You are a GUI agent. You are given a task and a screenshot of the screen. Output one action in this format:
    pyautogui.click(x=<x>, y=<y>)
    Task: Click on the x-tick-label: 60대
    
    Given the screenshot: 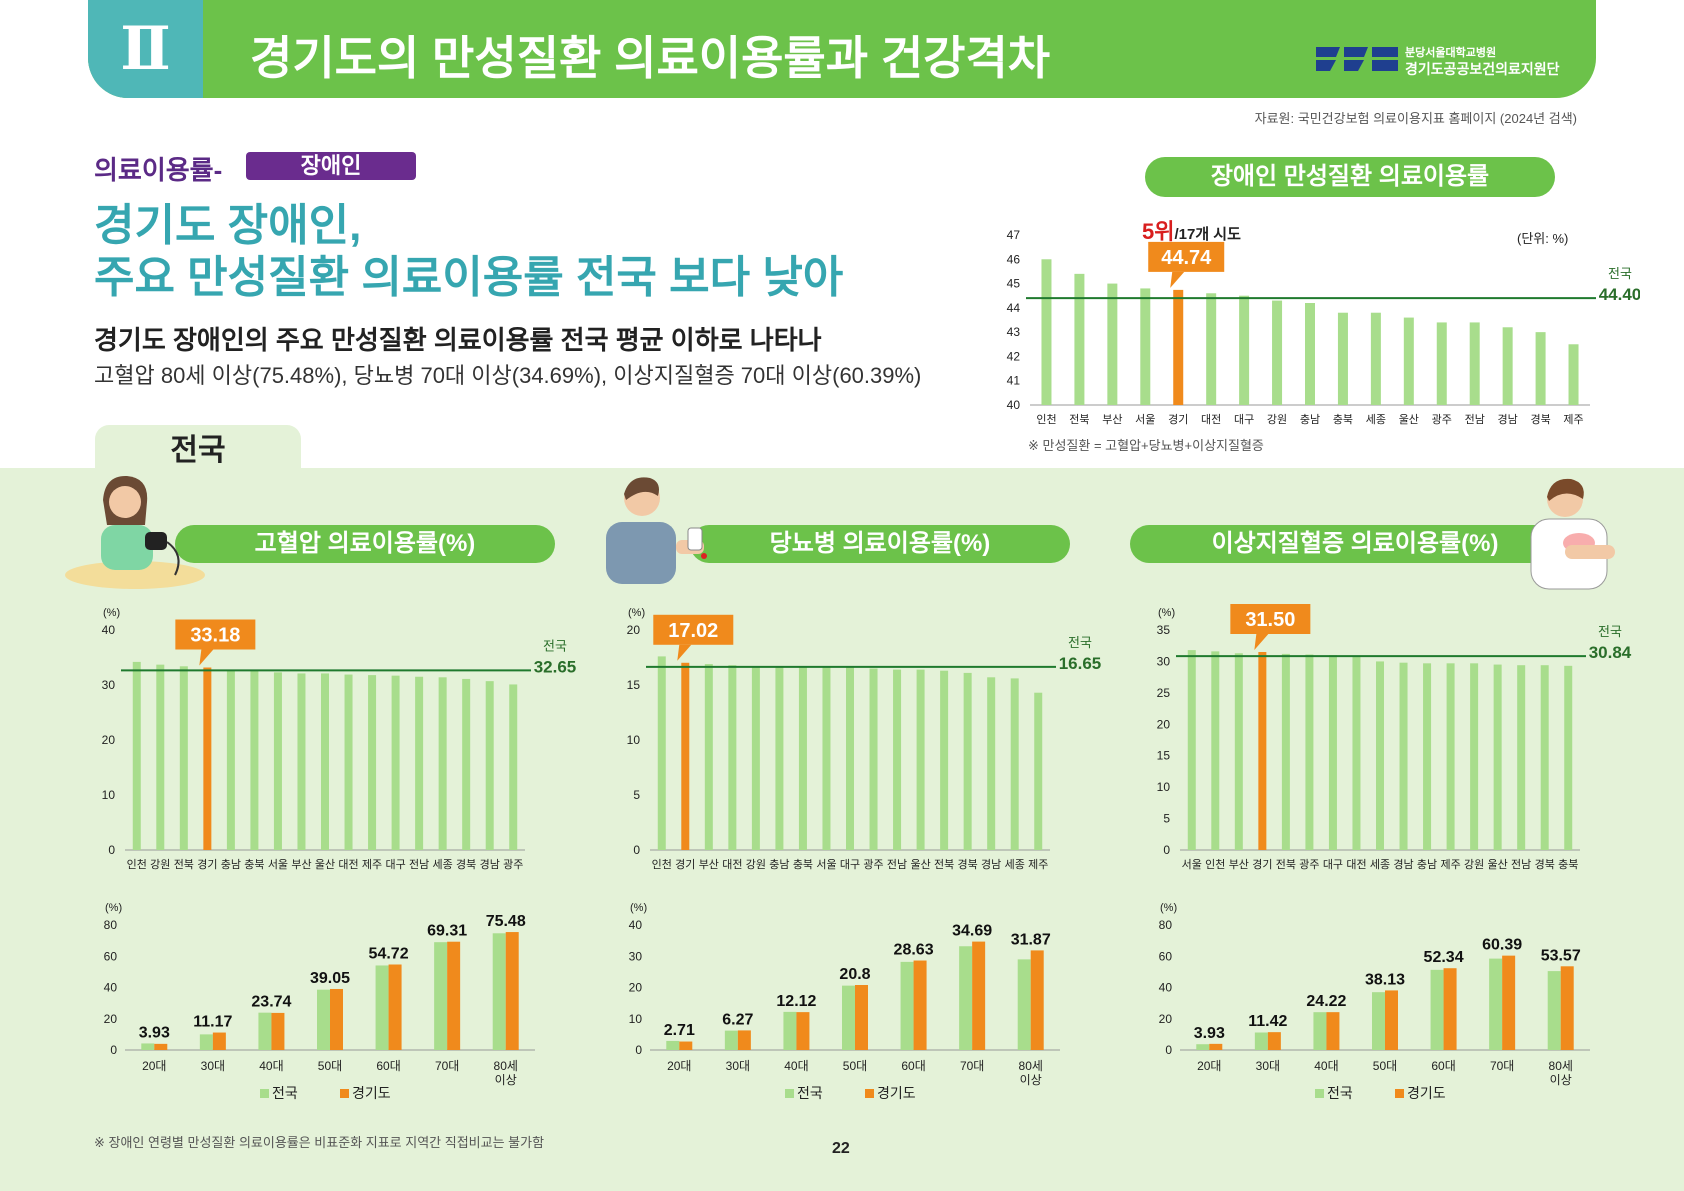 What is the action you would take?
    pyautogui.click(x=913, y=1066)
    